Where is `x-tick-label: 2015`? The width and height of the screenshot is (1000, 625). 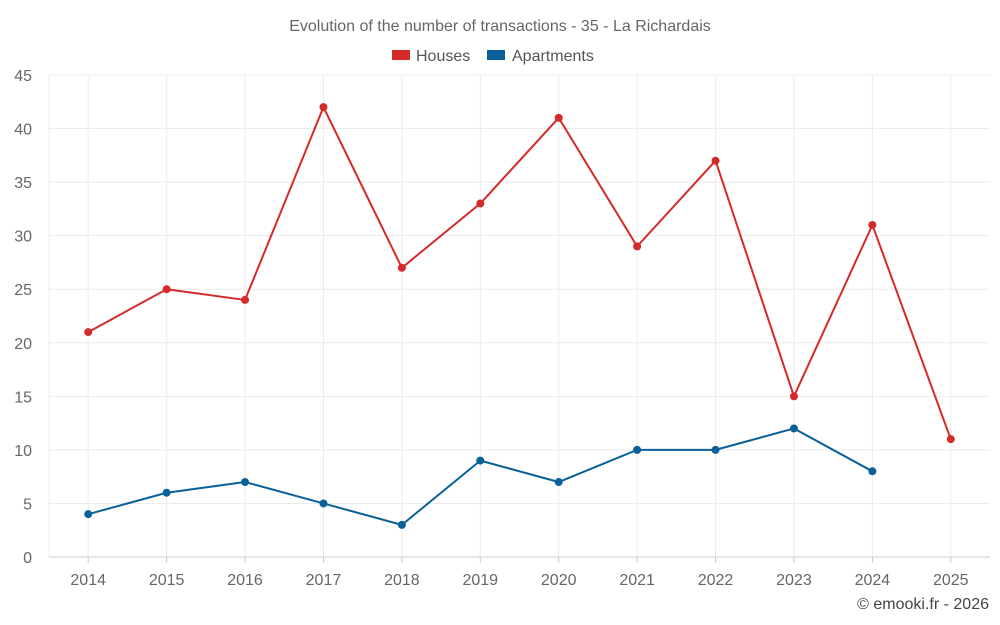 x-tick-label: 2015 is located at coordinates (167, 580).